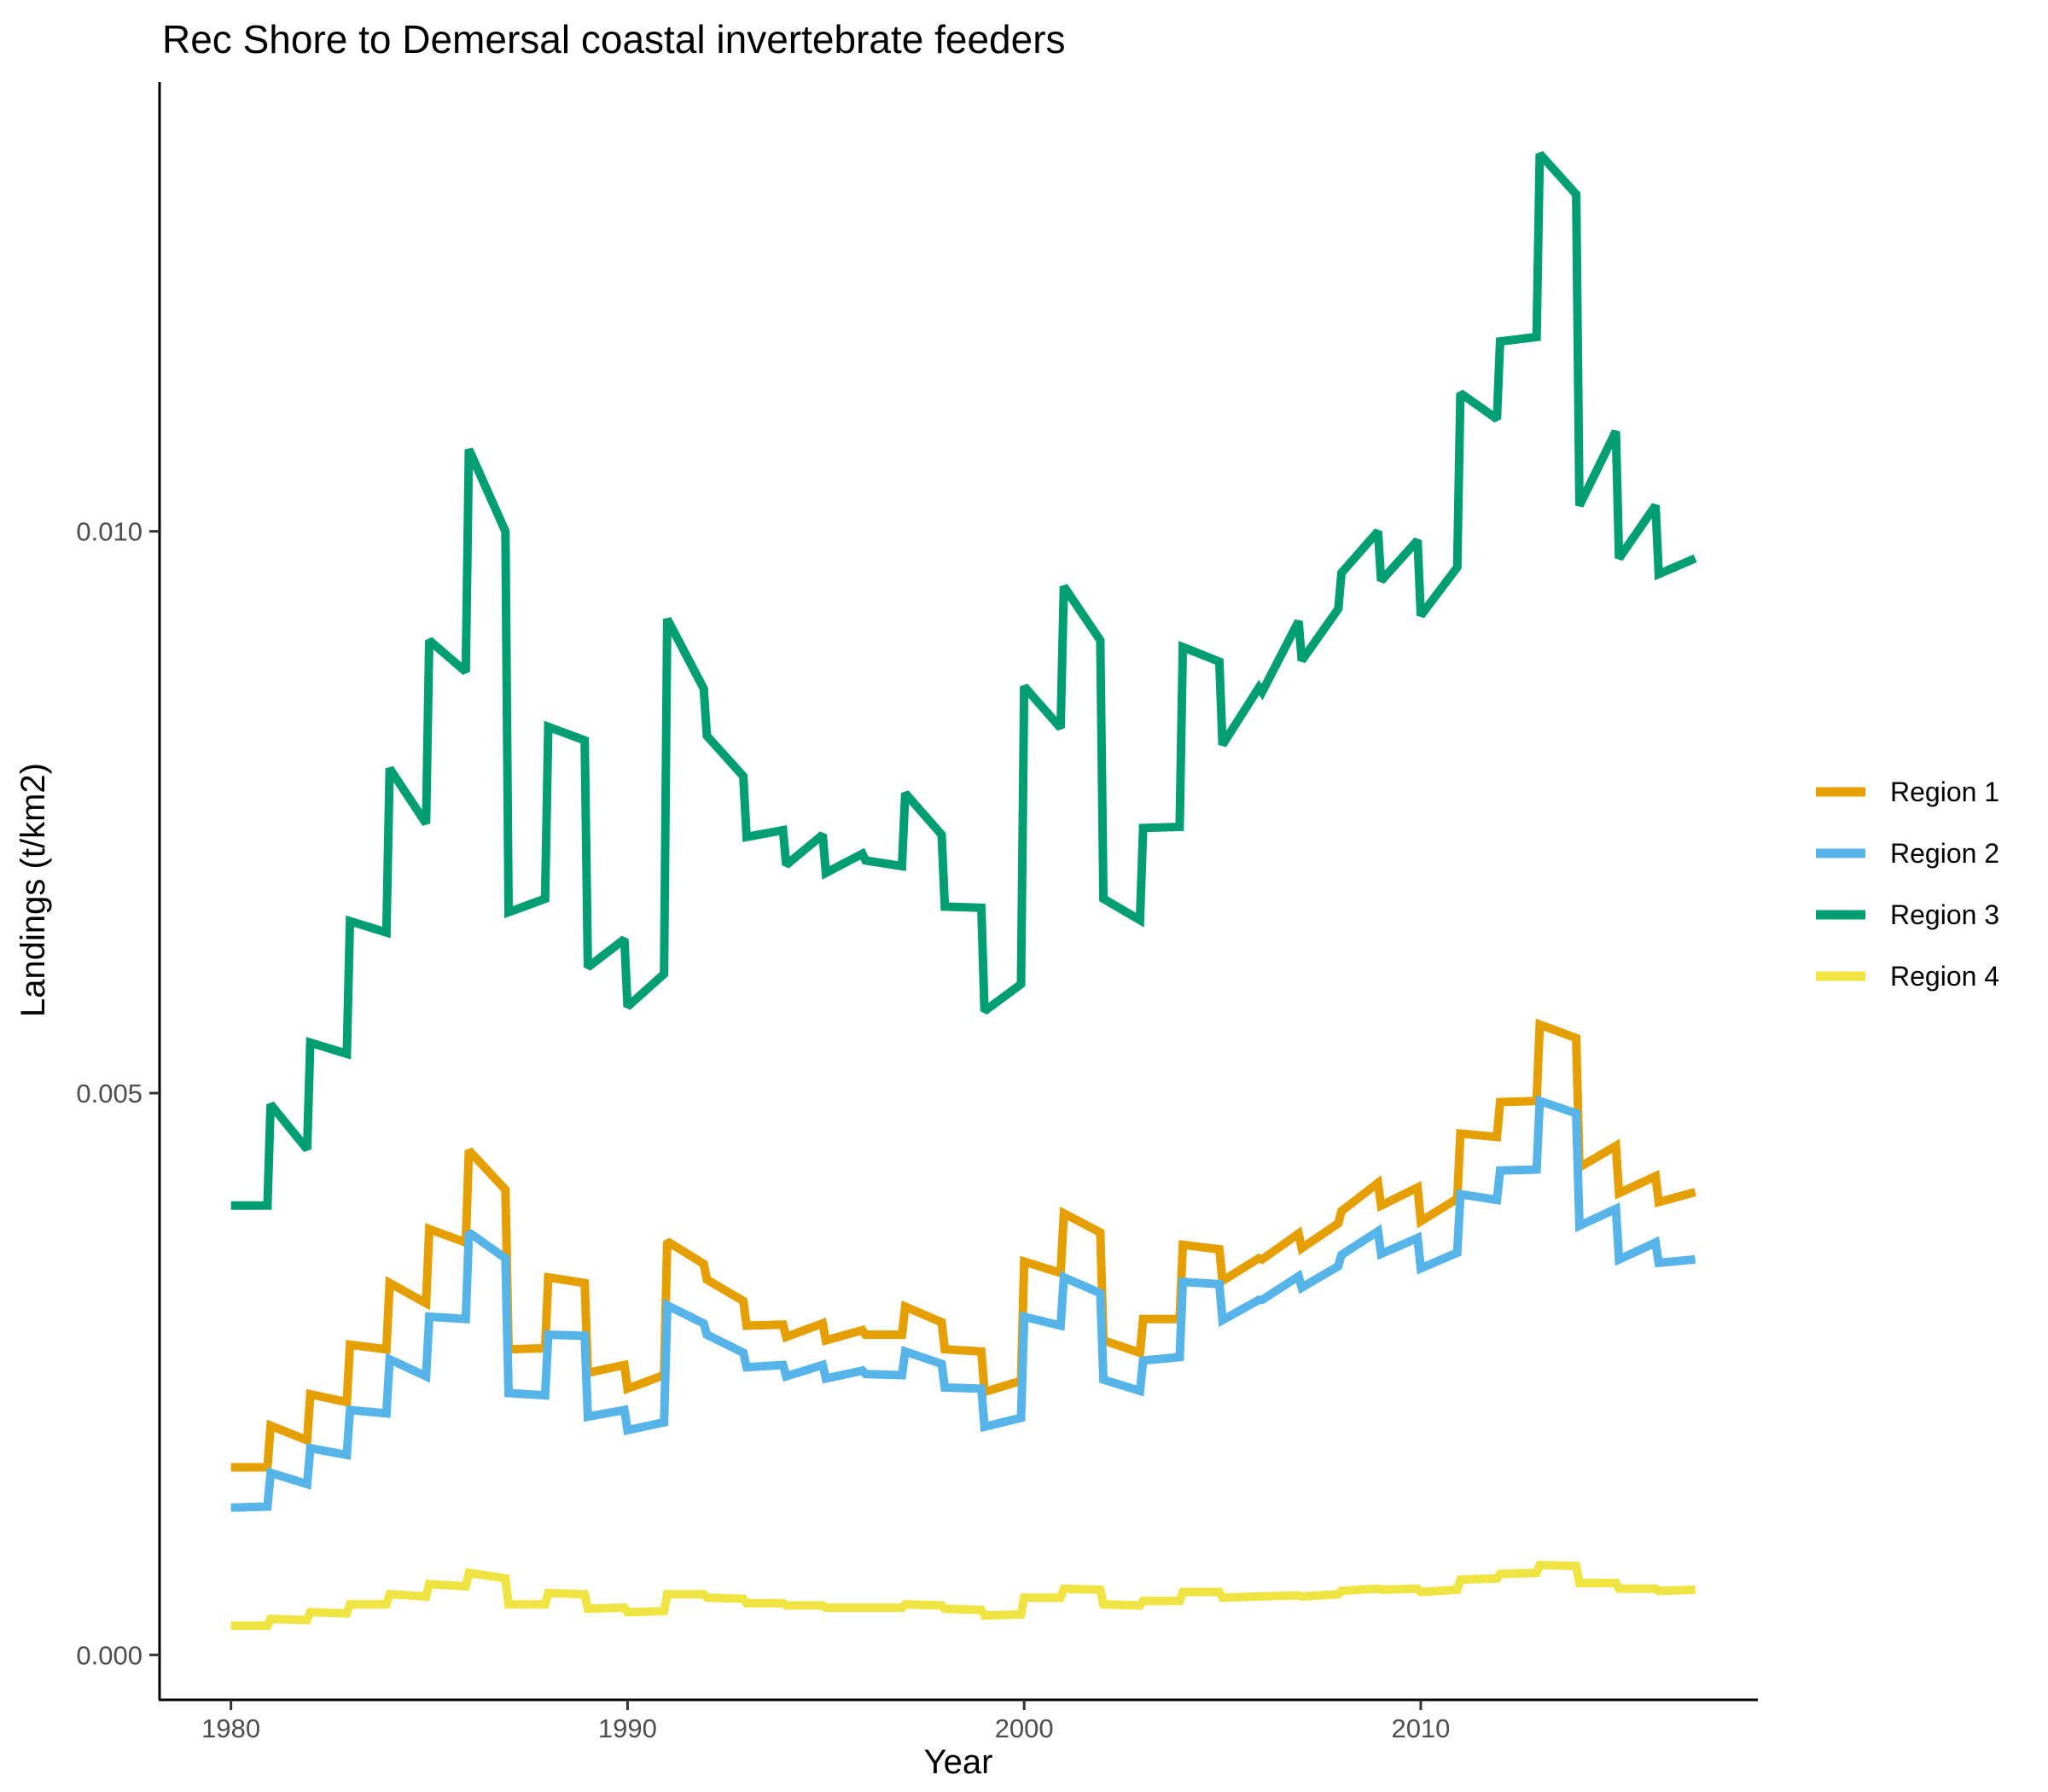  Describe the element at coordinates (627, 1728) in the screenshot. I see `x-tick-label: 1990` at that location.